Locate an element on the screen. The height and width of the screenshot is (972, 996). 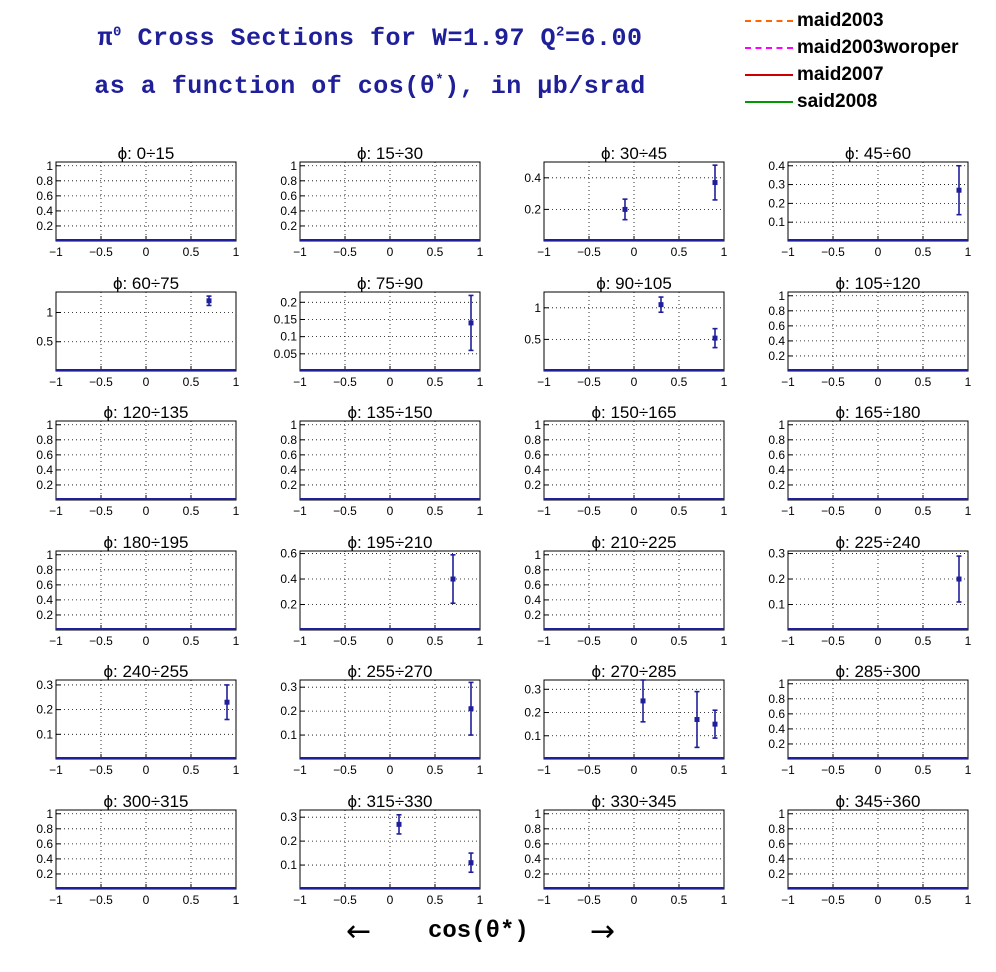
legend-swatch-maid2003woroper is located at coordinates (769, 48).